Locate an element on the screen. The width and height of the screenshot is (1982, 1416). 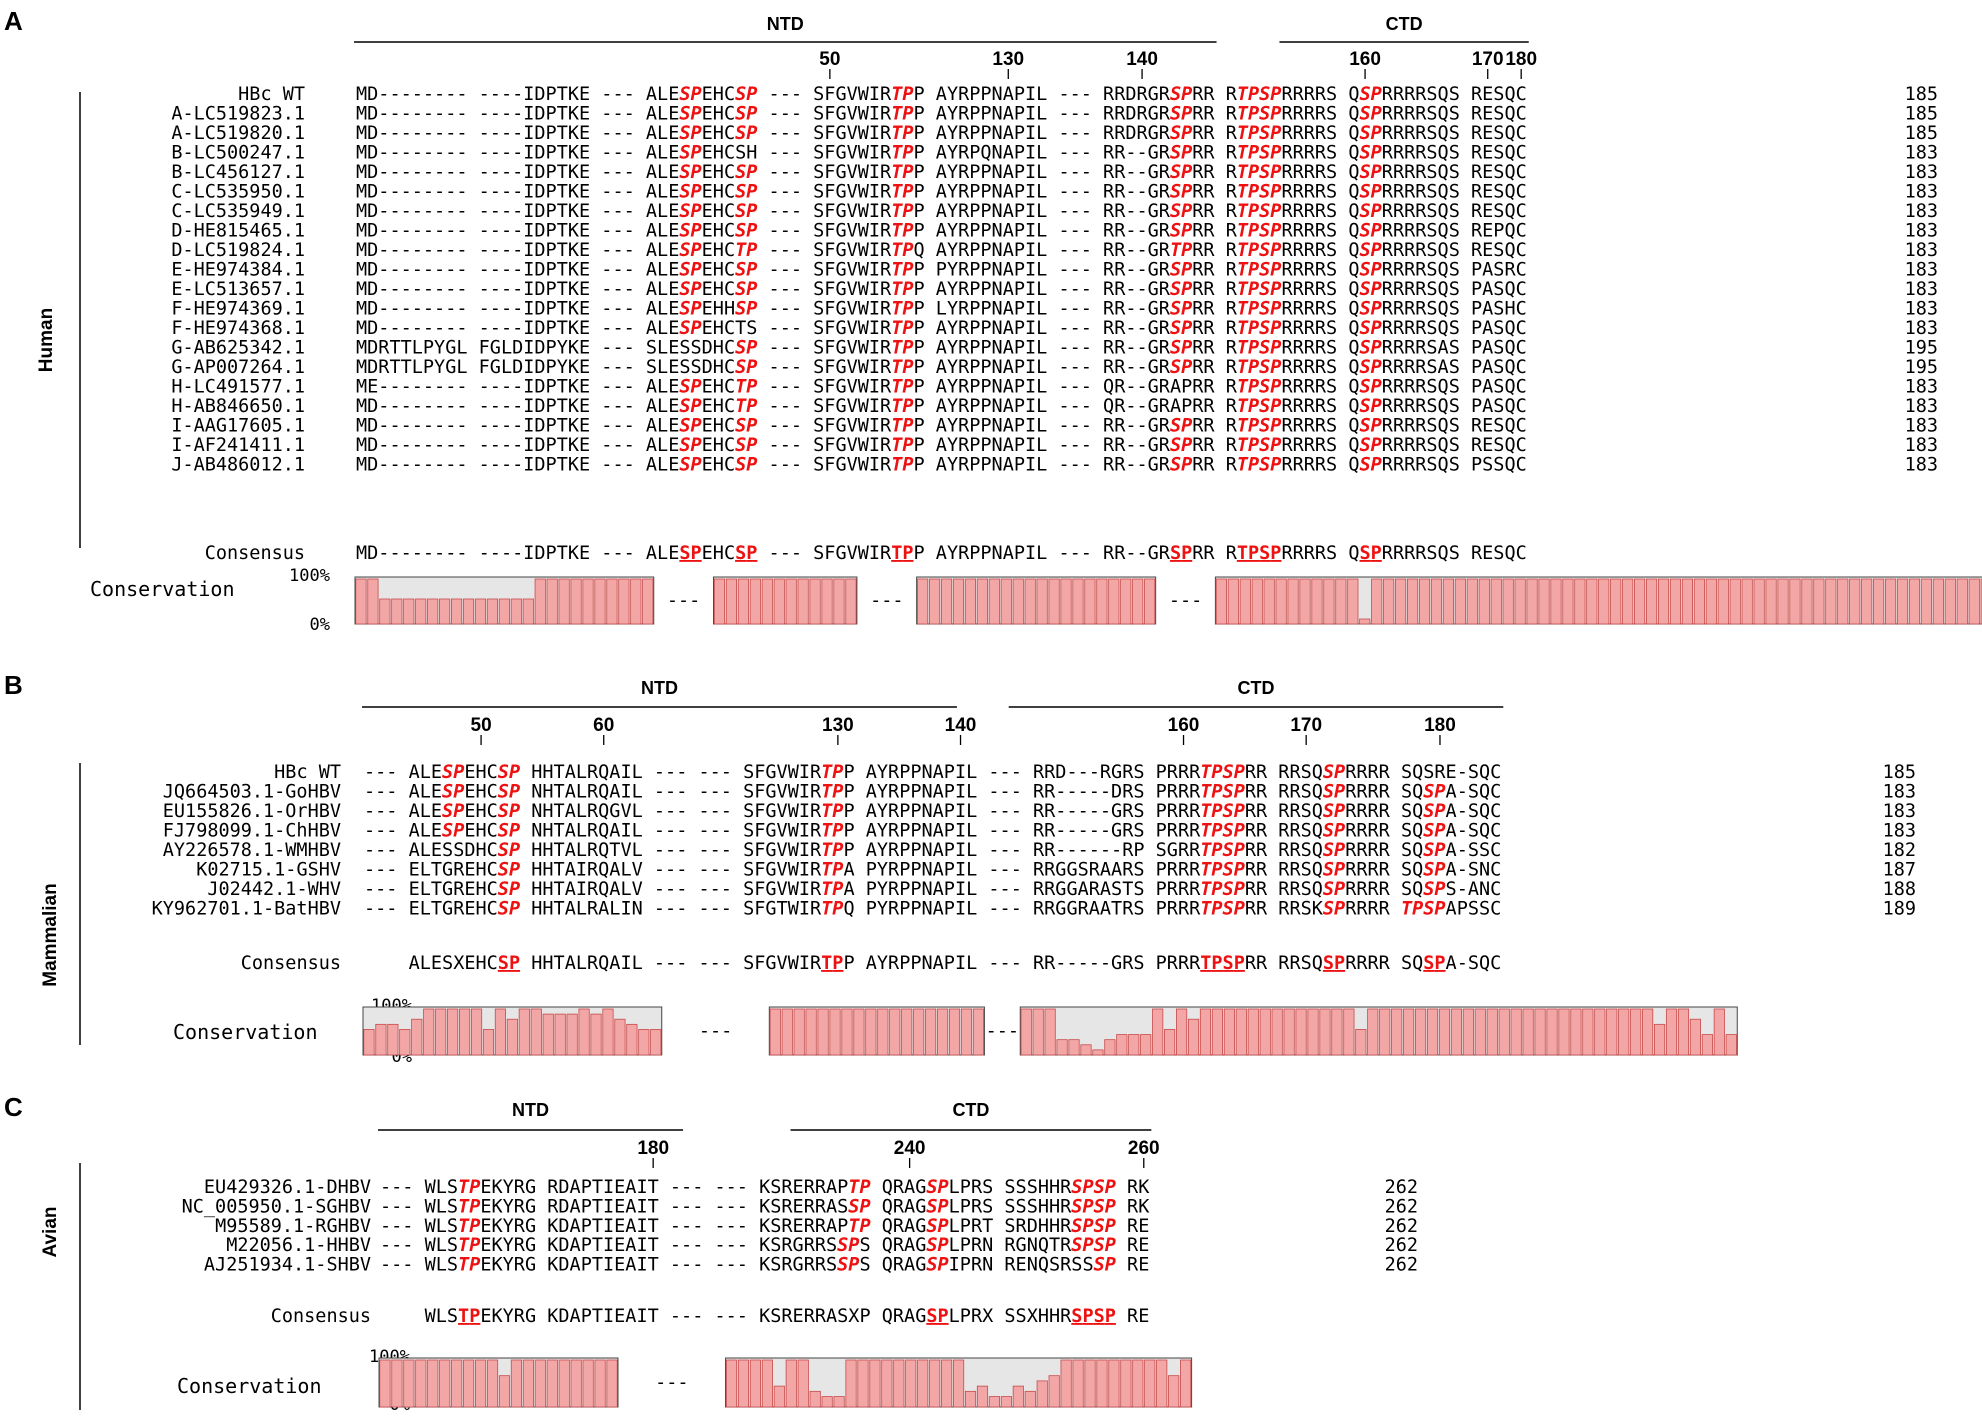
gap-marker: --- is located at coordinates (671, 1383).